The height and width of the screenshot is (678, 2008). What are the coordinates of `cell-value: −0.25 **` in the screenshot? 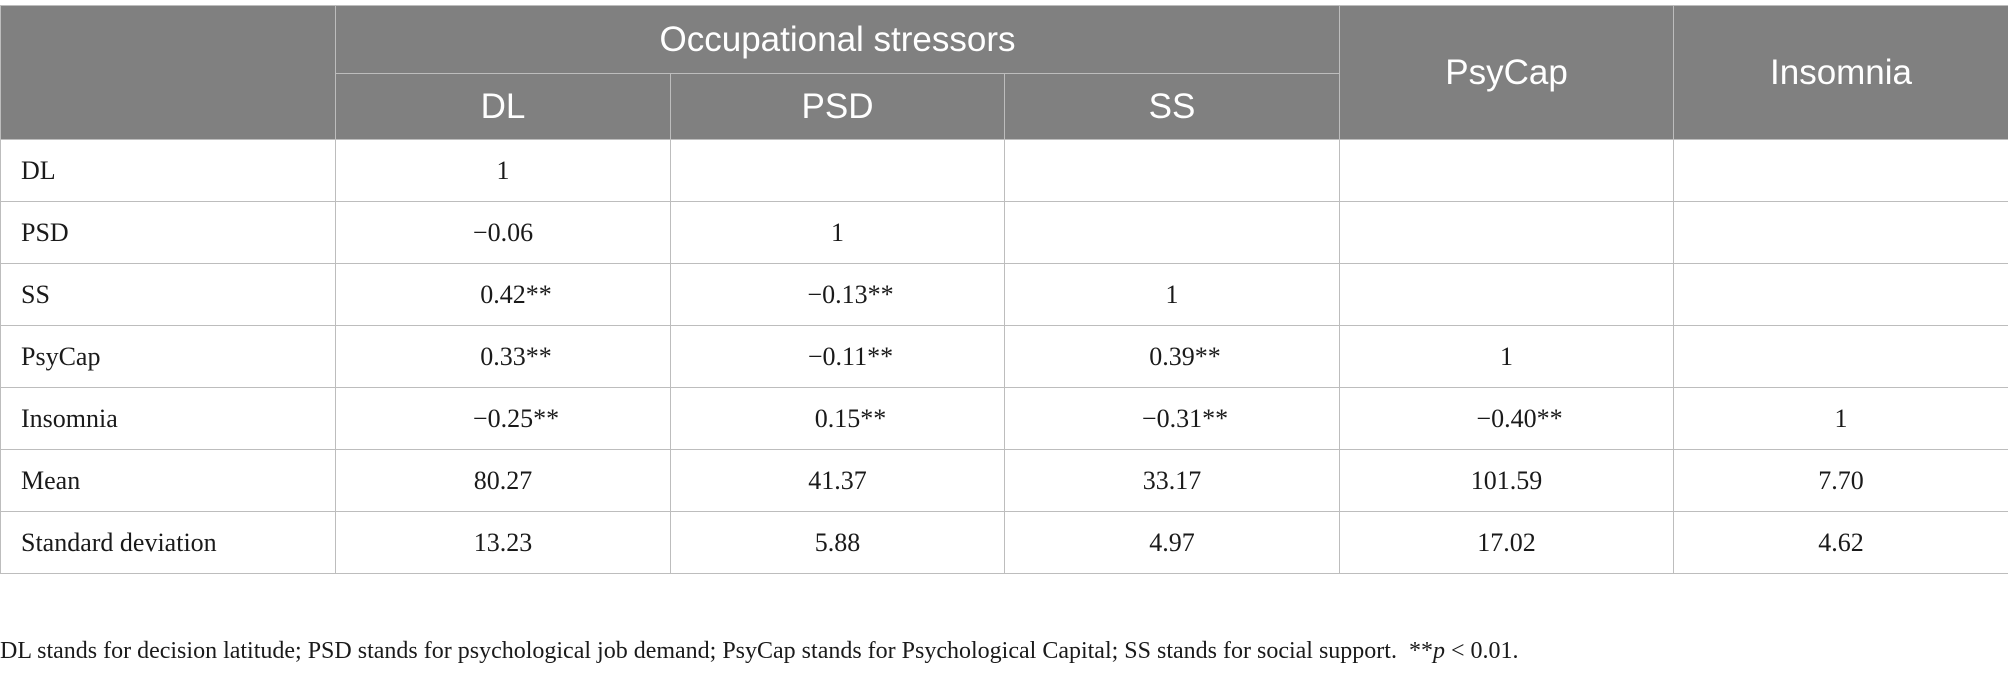 It's located at (516, 418).